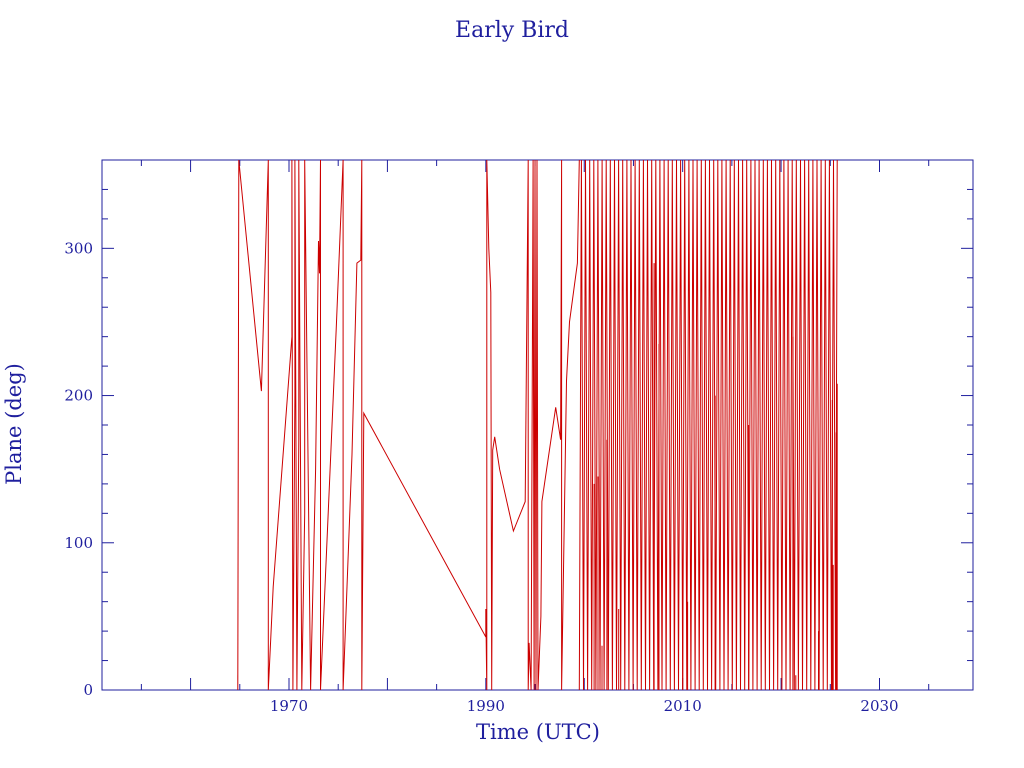 The height and width of the screenshot is (768, 1024). Describe the element at coordinates (538, 732) in the screenshot. I see `x-axis-label: Time (UTC)` at that location.